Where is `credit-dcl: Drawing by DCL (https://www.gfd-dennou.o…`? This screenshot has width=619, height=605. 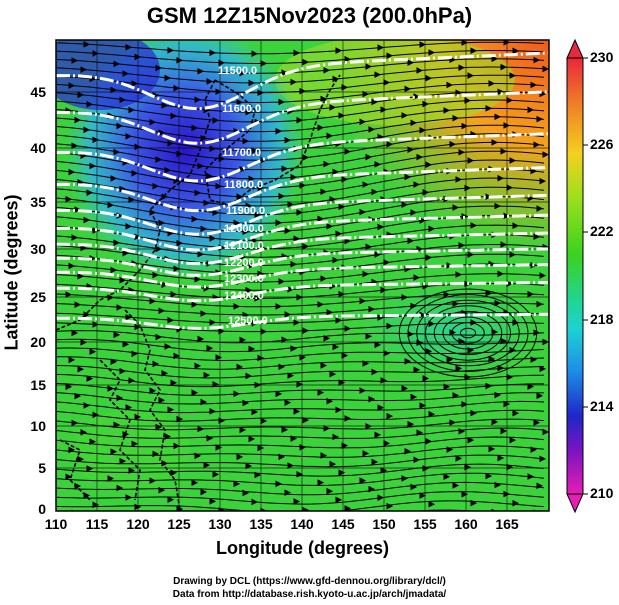
credit-dcl: Drawing by DCL (https://www.gfd-dennou.o… is located at coordinates (309, 581).